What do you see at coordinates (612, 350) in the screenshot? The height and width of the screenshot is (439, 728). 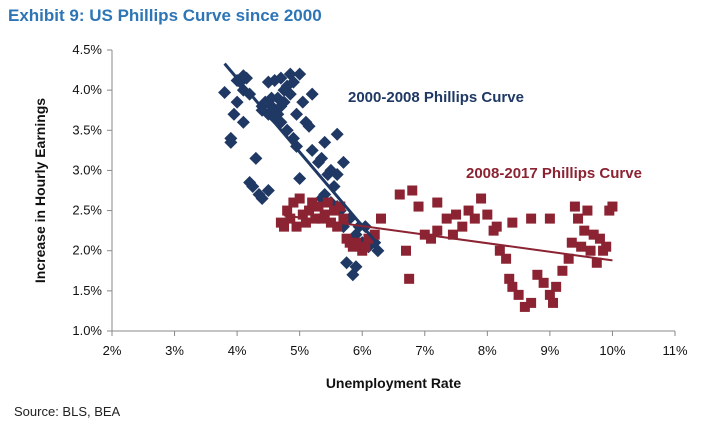 I see `x-tick-label: 10%` at bounding box center [612, 350].